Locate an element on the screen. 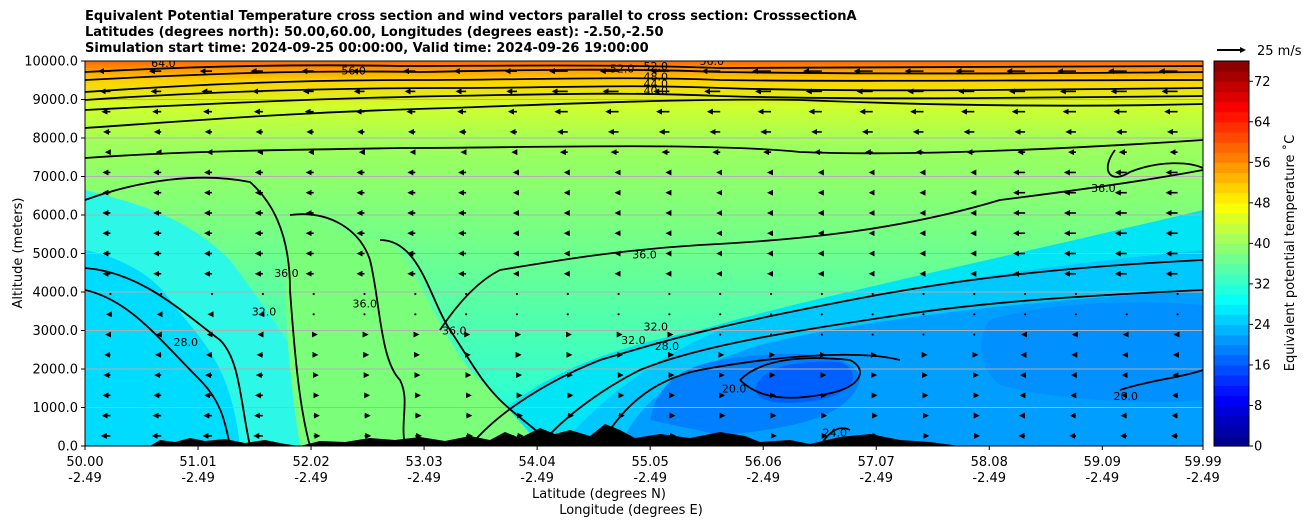  contour-label: 40.0 is located at coordinates (656, 90).